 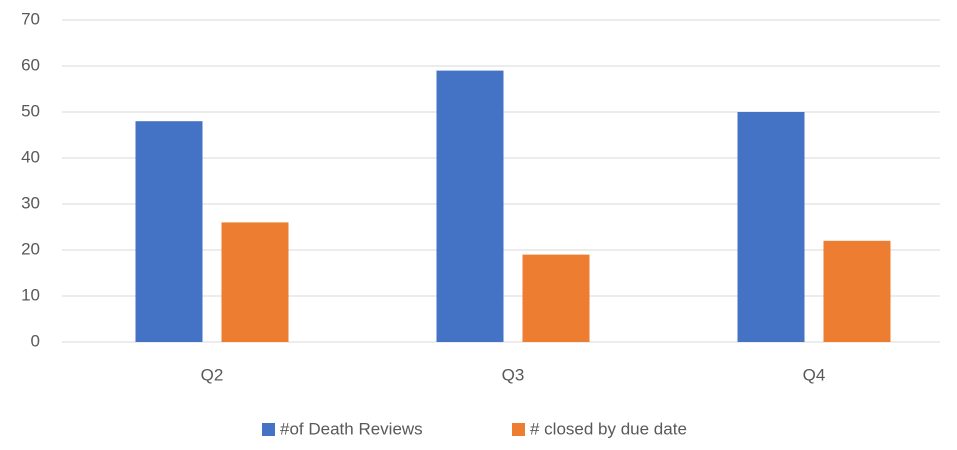 What do you see at coordinates (608, 428) in the screenshot?
I see `legend-label: # closed by due date` at bounding box center [608, 428].